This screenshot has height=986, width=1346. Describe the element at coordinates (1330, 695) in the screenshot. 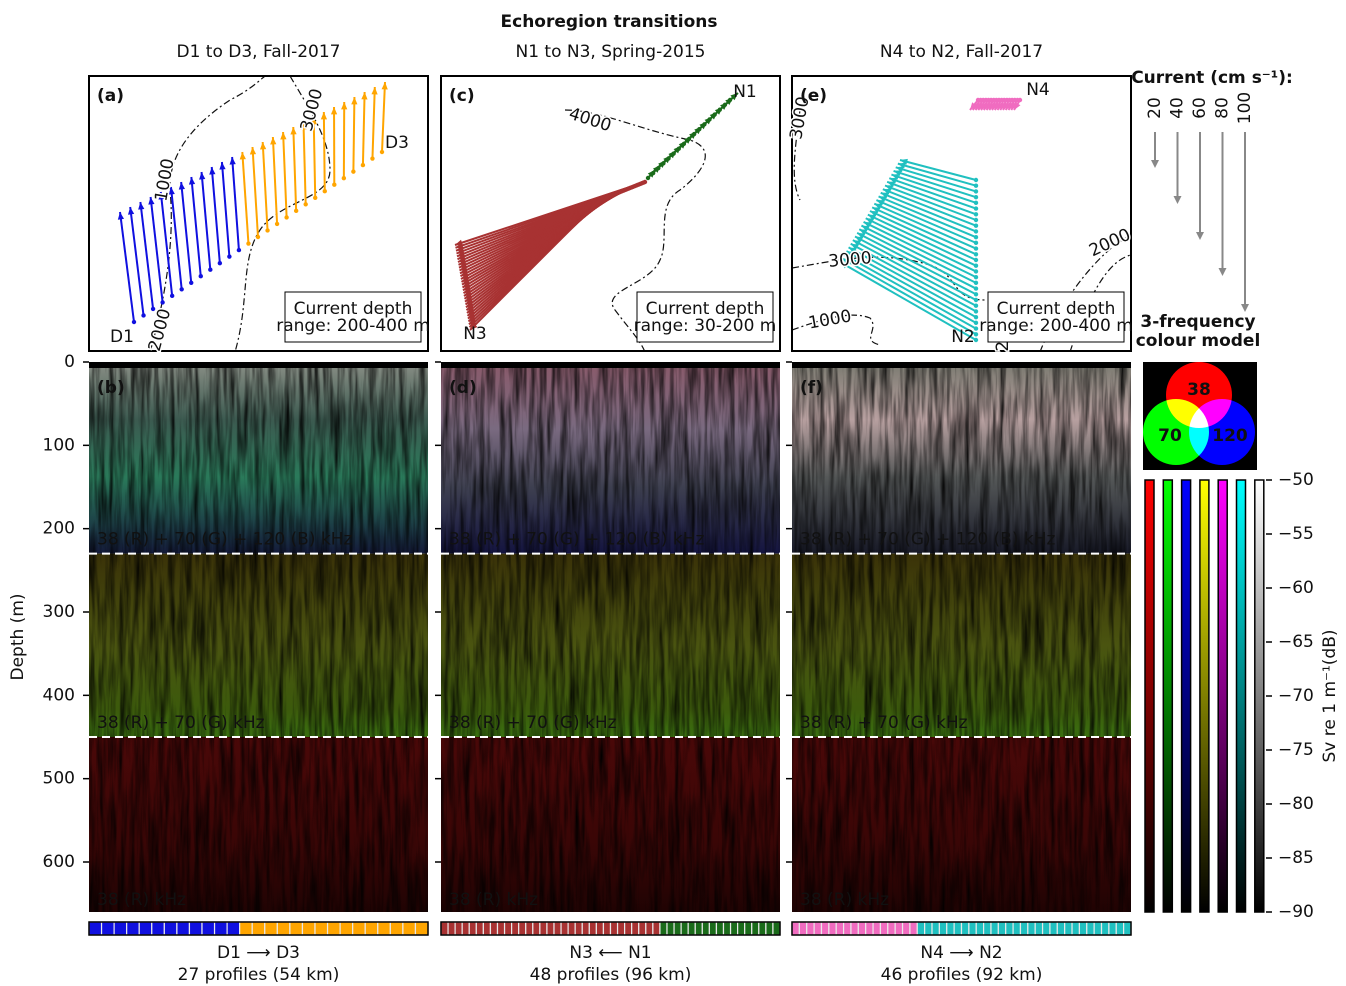

I see `colorbar-label: Sv re 1 m⁻¹(dB)` at that location.